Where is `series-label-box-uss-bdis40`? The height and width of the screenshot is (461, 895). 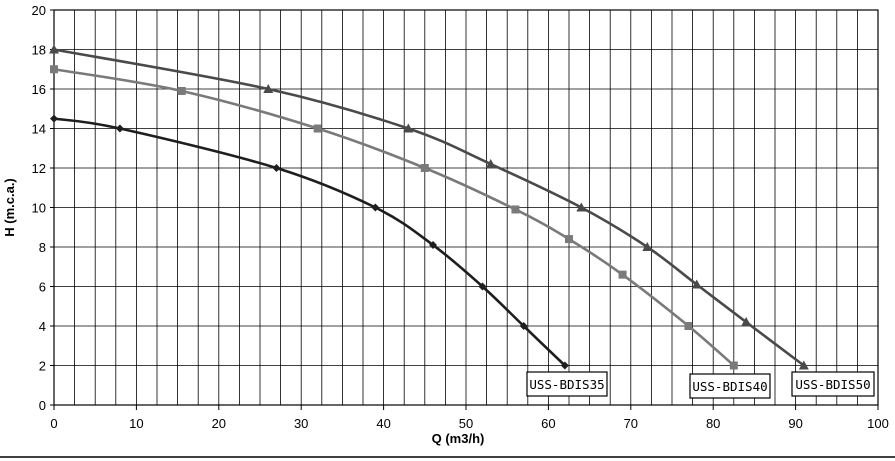
series-label-box-uss-bdis40 is located at coordinates (730, 386).